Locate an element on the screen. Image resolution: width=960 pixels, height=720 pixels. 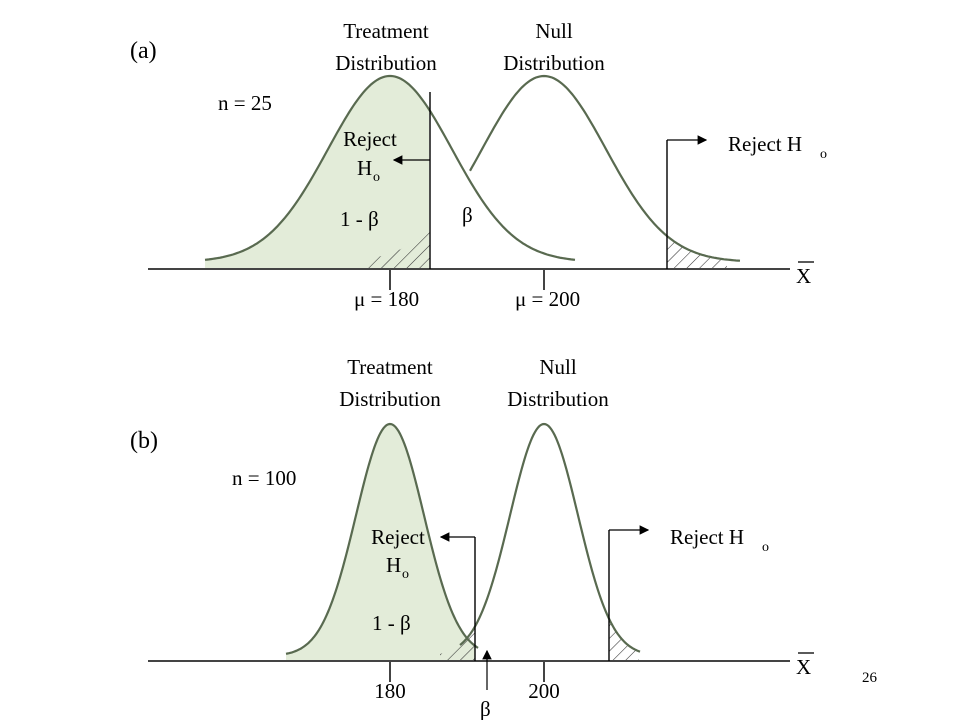
panel-a-reject-left-sub: o is located at coordinates (376, 177).